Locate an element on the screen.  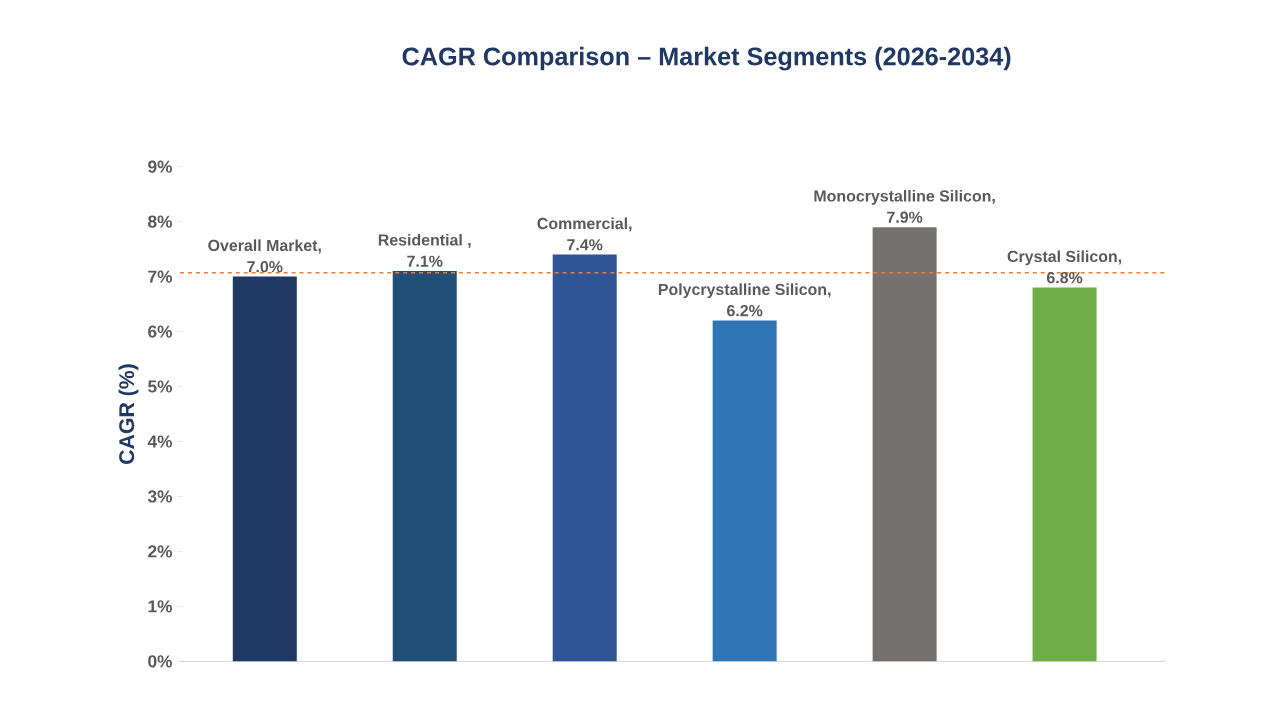
data-label: Monocrystalline Silicon, 7.9% is located at coordinates (904, 206).